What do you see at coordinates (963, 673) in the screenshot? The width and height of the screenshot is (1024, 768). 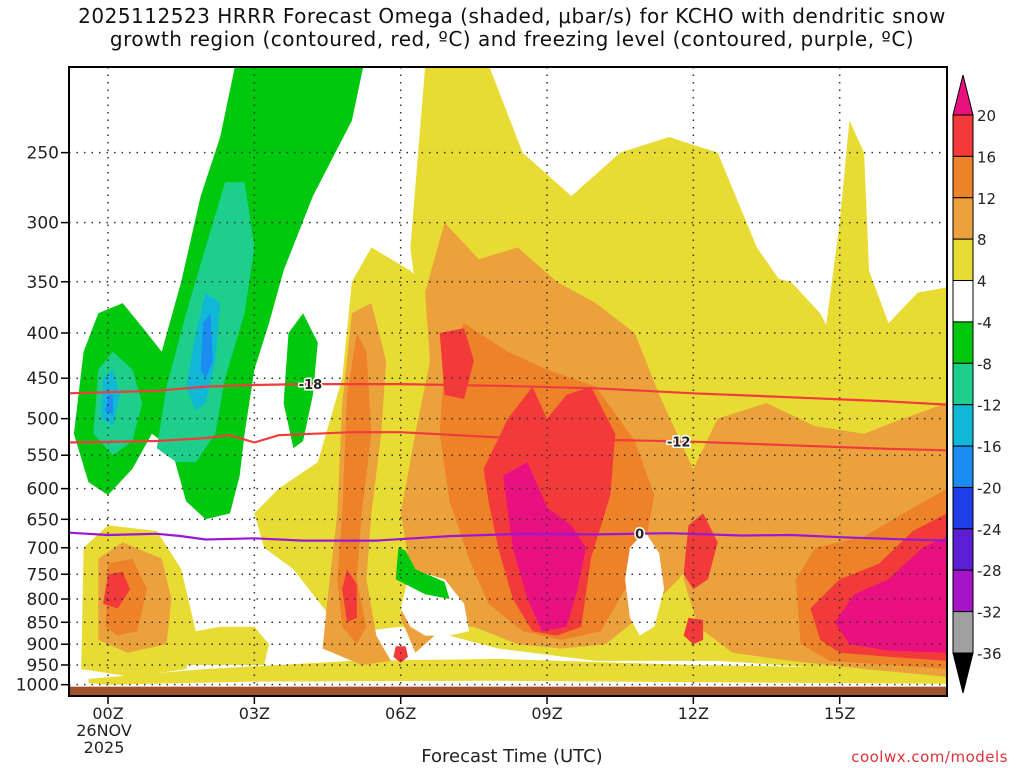 I see `colorbar-under-triangle` at bounding box center [963, 673].